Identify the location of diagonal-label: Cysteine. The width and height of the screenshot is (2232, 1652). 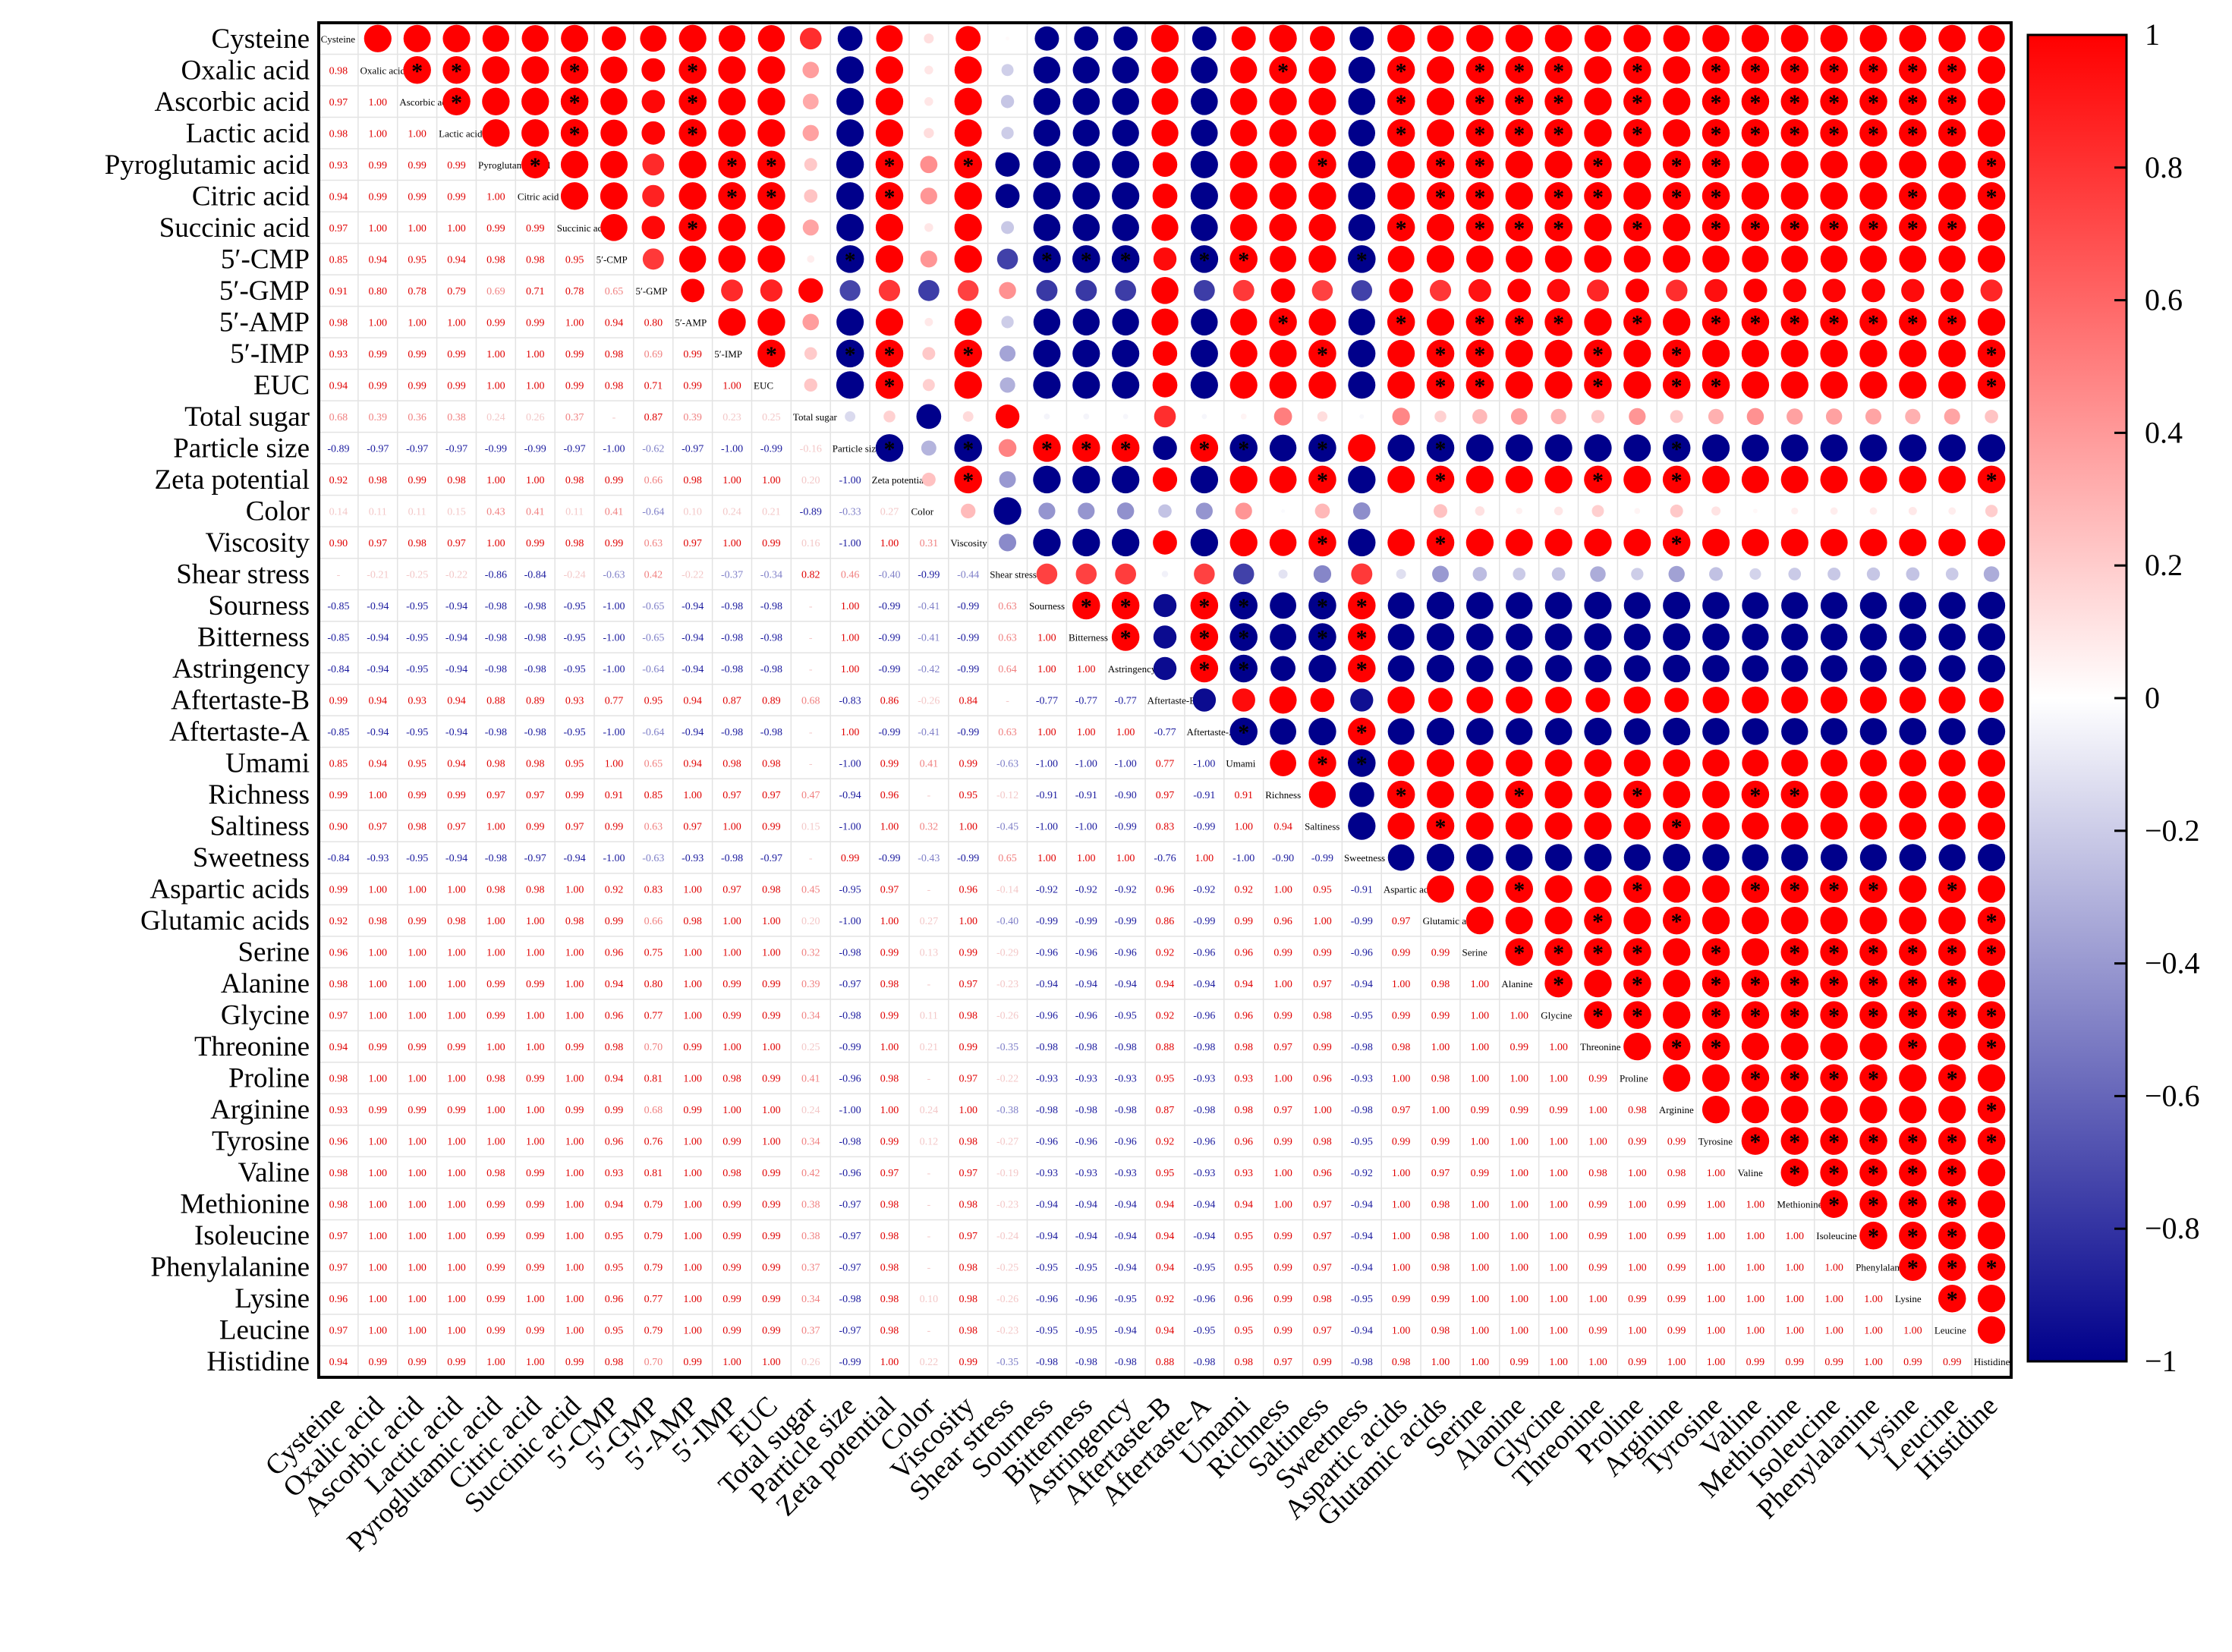
(338, 39).